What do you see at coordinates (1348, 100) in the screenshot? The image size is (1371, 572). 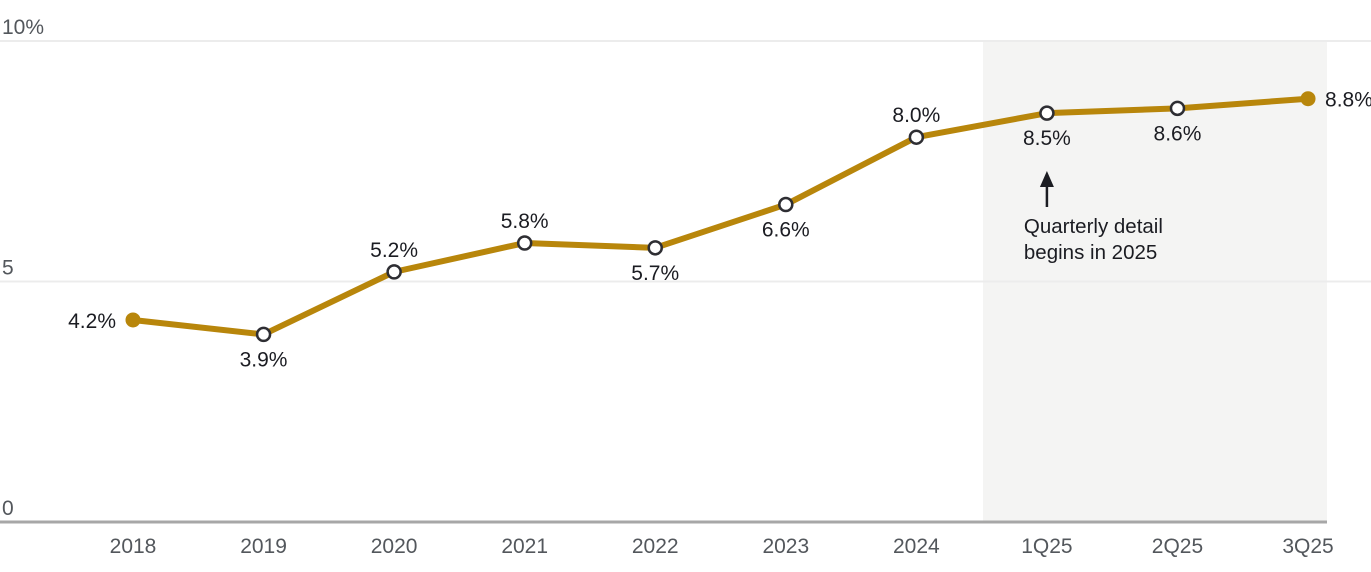 I see `data-point-label: 8.8%` at bounding box center [1348, 100].